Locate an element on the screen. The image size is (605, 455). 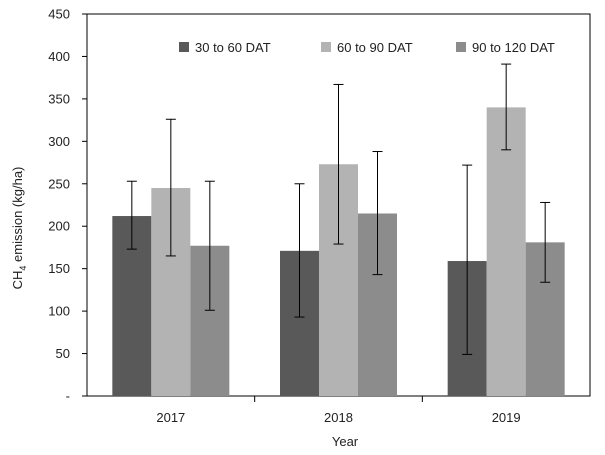
y-tick-label: 150 is located at coordinates (59, 268).